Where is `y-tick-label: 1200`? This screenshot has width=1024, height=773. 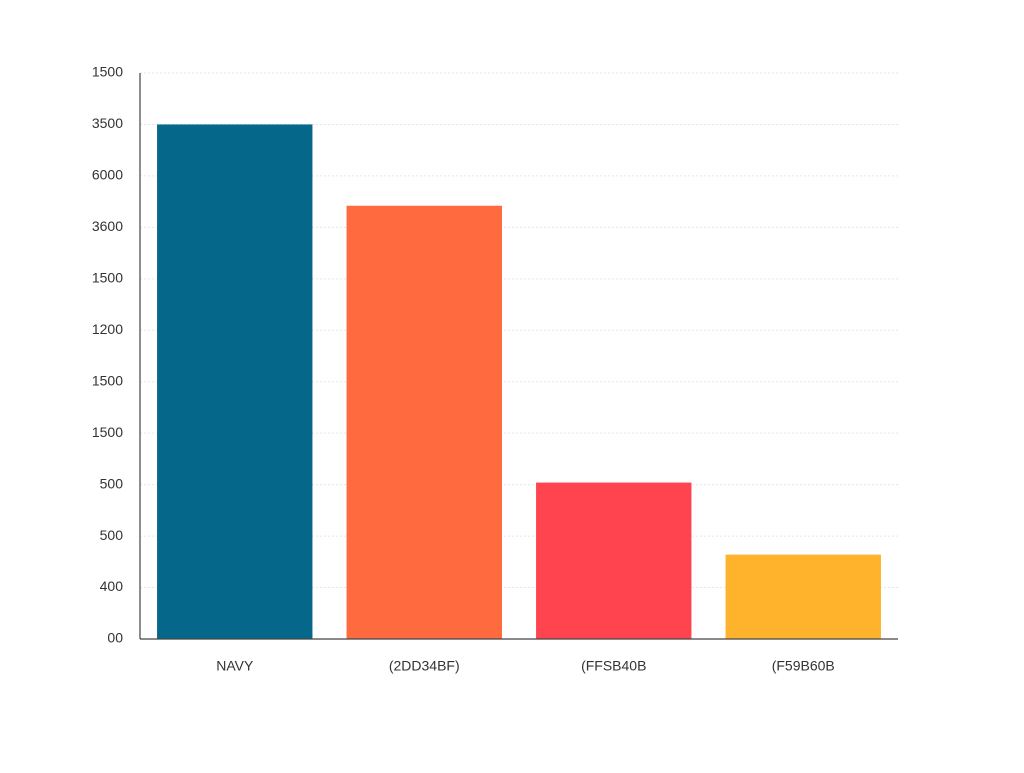
y-tick-label: 1200 is located at coordinates (107, 329).